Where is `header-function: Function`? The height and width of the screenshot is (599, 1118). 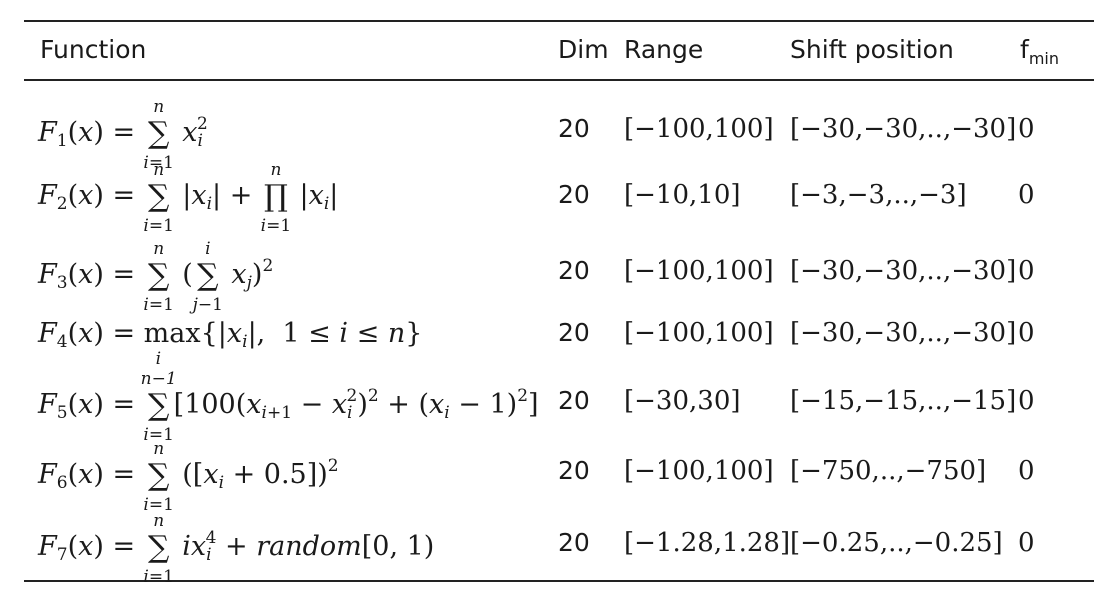
header-function: Function is located at coordinates (93, 49).